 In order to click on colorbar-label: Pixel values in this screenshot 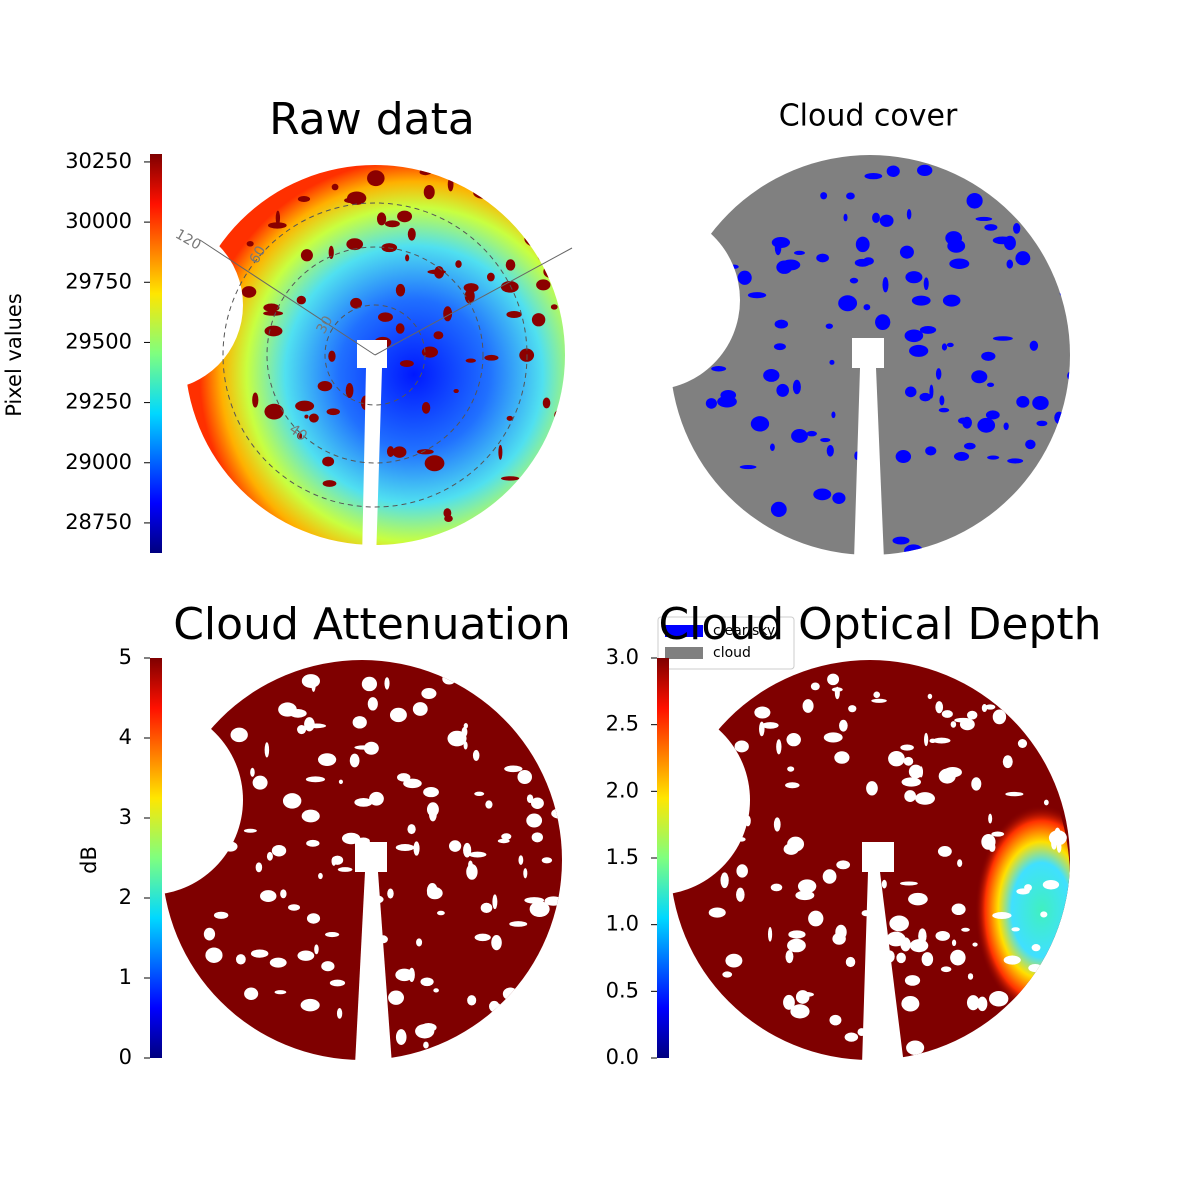, I will do `click(14, 355)`.